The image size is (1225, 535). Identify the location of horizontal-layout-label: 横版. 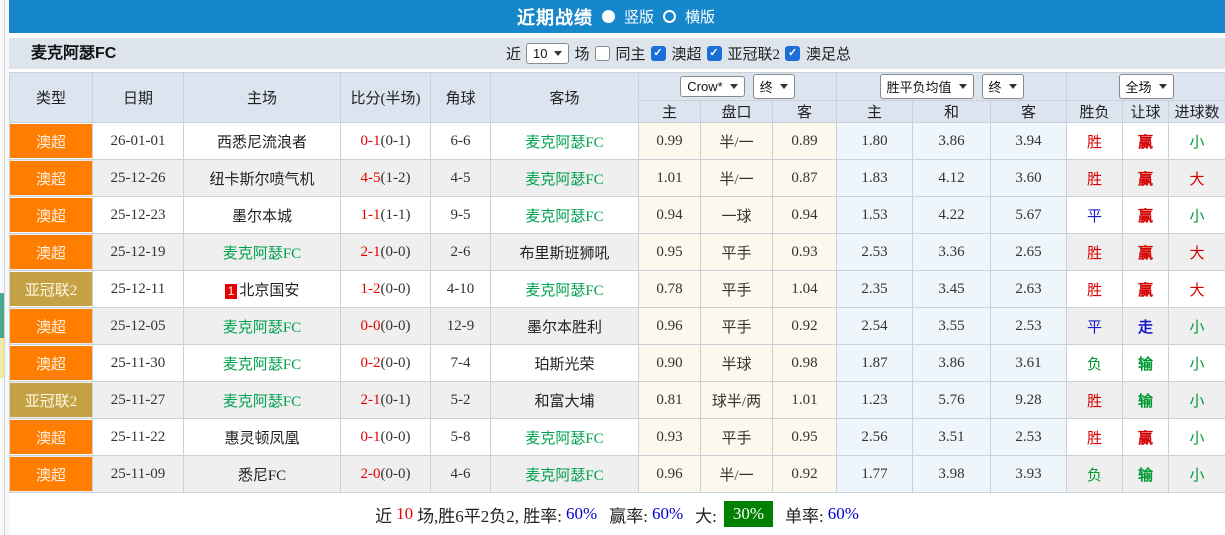
(700, 17).